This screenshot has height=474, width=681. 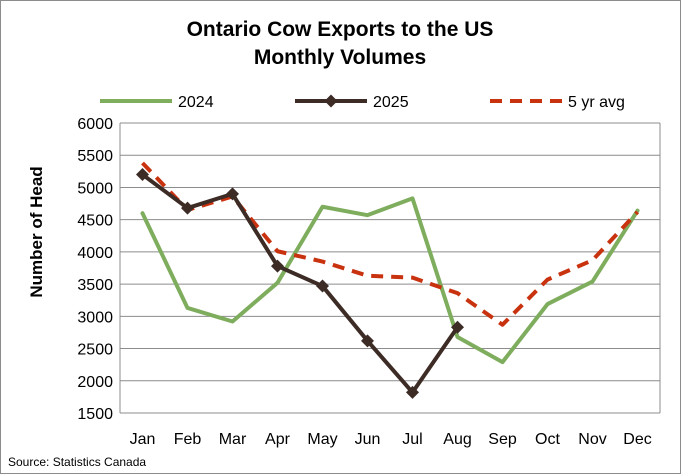 What do you see at coordinates (391, 439) in the screenshot?
I see `x-tick-labels: Jan Feb Mar Apr May Jun Jul Aug Sep Oct Nov Dec` at bounding box center [391, 439].